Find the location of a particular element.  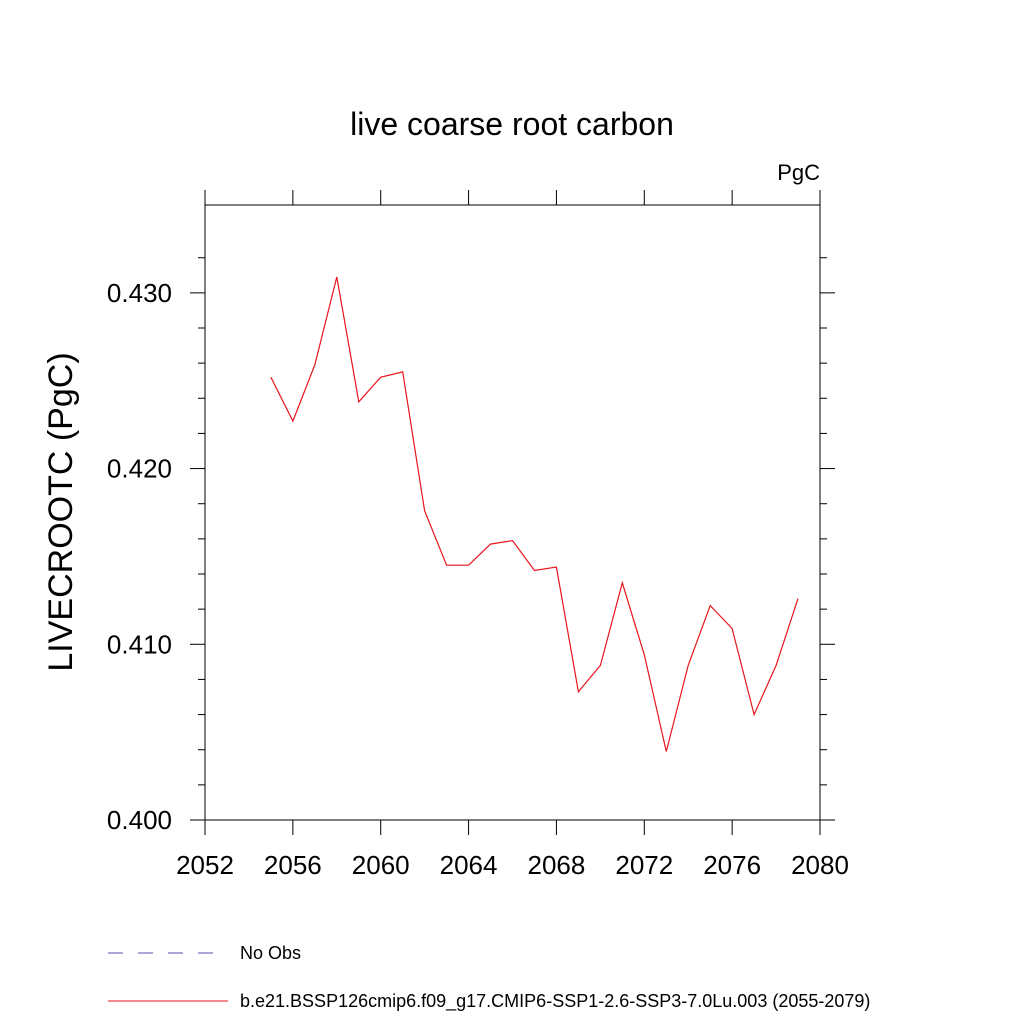

y-tick-label: 0.420 is located at coordinates (139, 469).